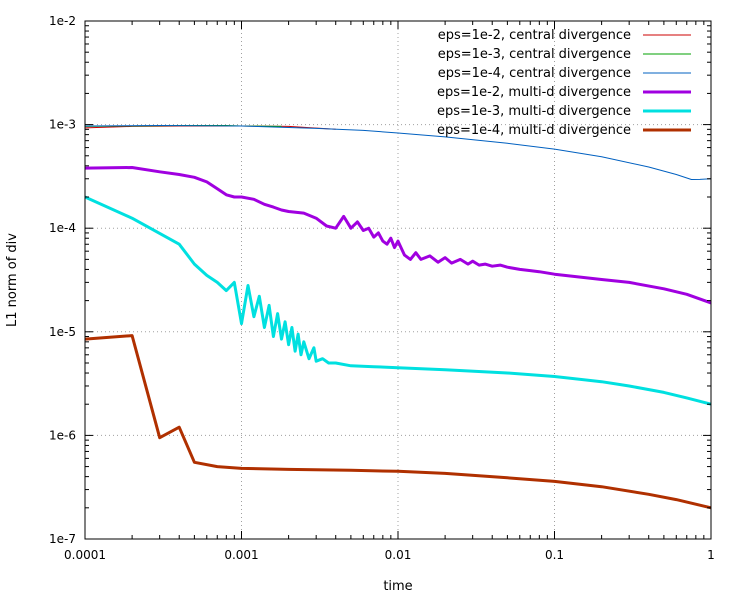 The width and height of the screenshot is (750, 600). I want to click on x-axis-title: time, so click(397, 586).